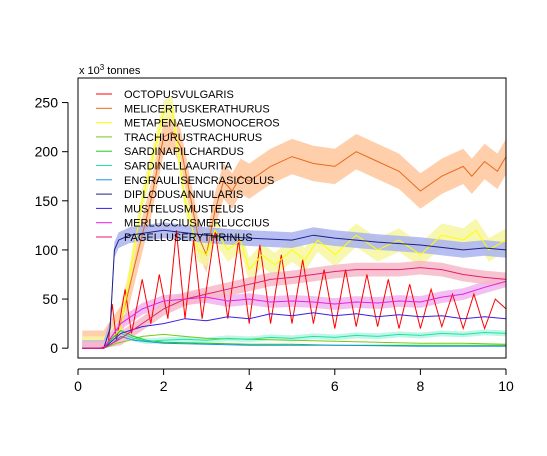 Image resolution: width=547 pixels, height=456 pixels. I want to click on x-tick-label: 8, so click(421, 386).